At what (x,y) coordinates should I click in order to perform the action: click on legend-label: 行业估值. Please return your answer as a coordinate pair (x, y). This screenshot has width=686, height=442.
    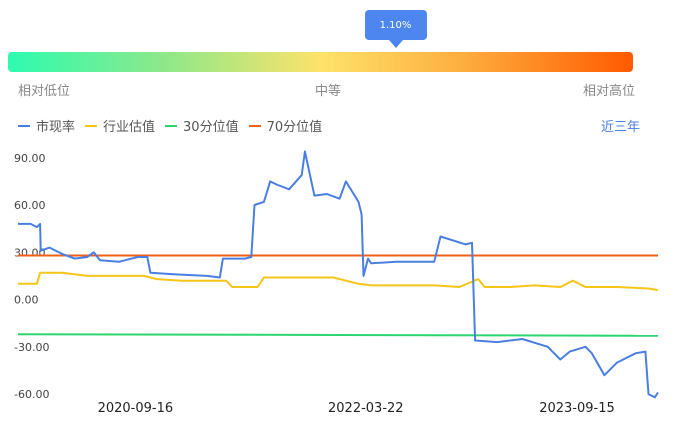
    Looking at the image, I should click on (129, 127).